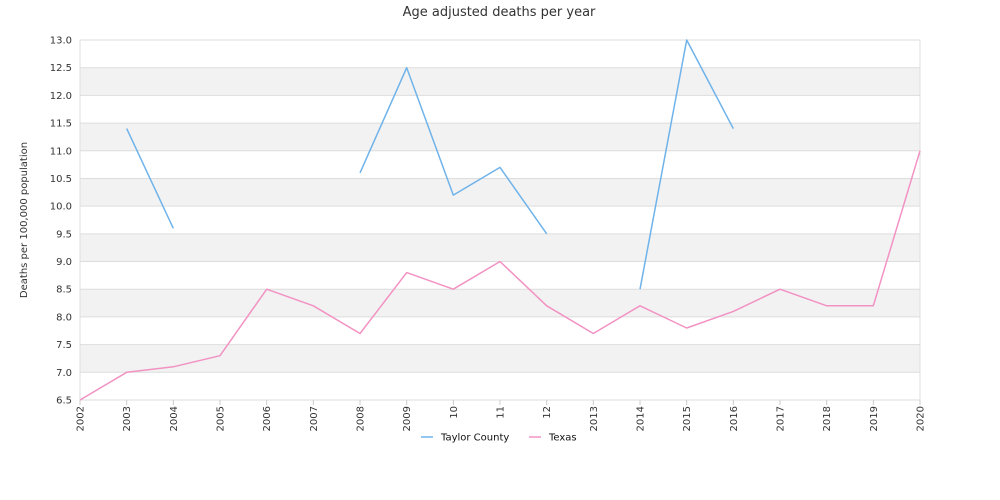 This screenshot has height=500, width=1000. I want to click on x-tick-label: 2003, so click(127, 418).